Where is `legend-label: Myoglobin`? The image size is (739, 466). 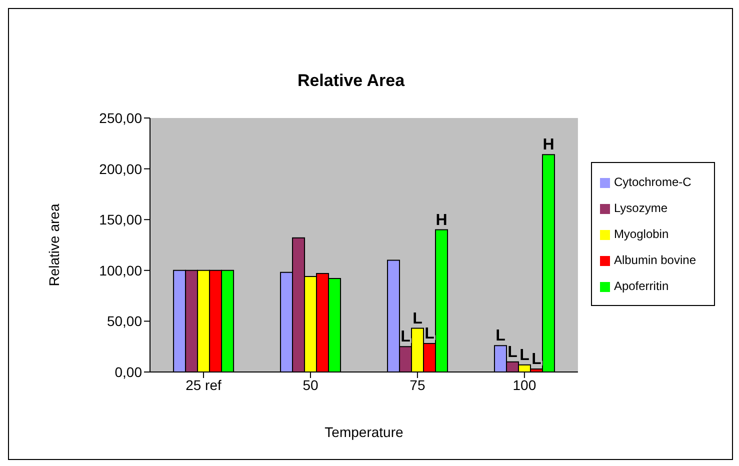 legend-label: Myoglobin is located at coordinates (641, 234).